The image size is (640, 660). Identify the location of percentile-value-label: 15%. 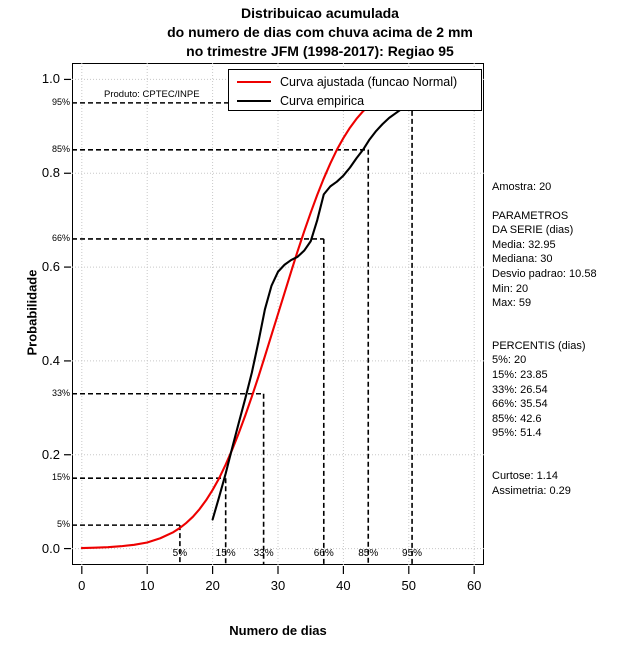
(225, 553).